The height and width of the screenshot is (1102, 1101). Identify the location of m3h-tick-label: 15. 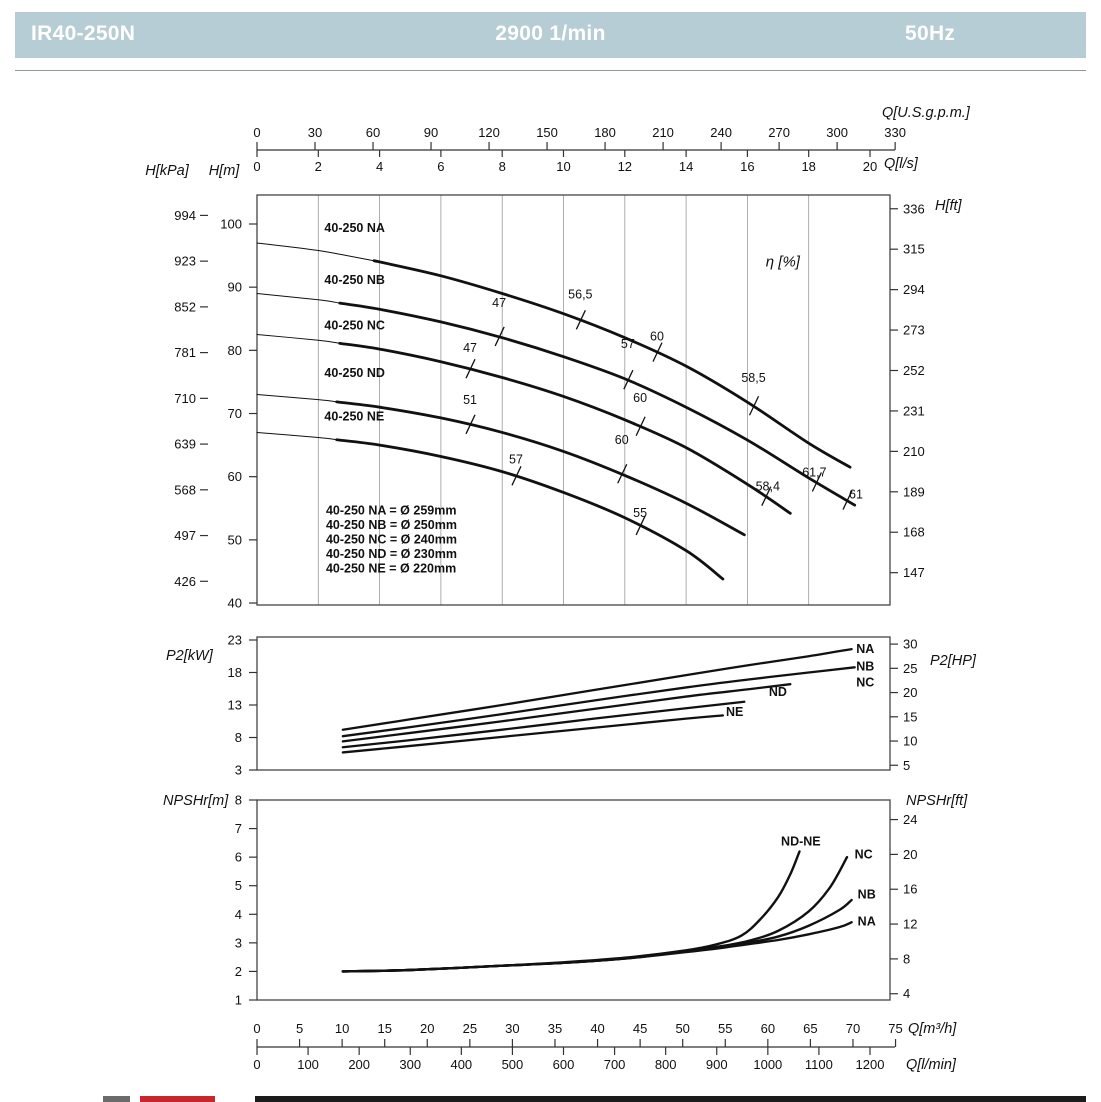
(384, 1028).